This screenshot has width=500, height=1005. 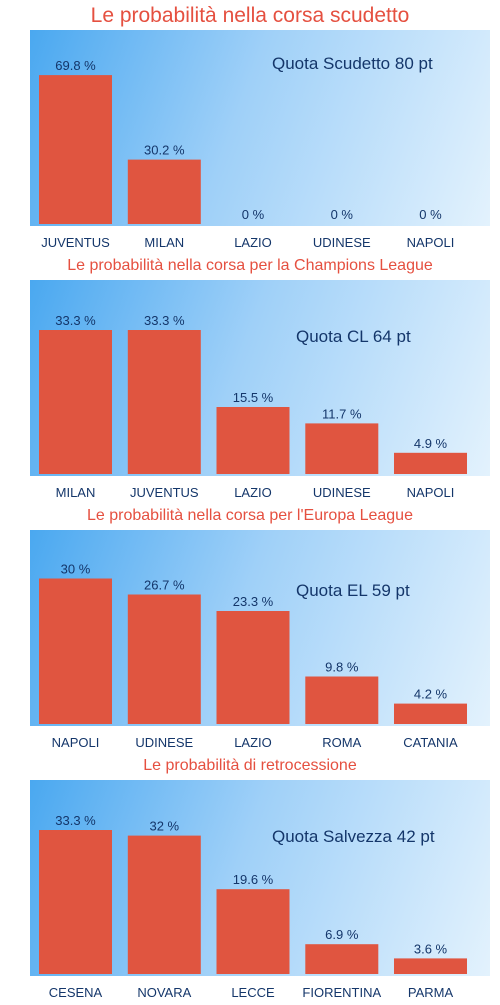 What do you see at coordinates (75, 992) in the screenshot?
I see `category-label-cesena: CESENA` at bounding box center [75, 992].